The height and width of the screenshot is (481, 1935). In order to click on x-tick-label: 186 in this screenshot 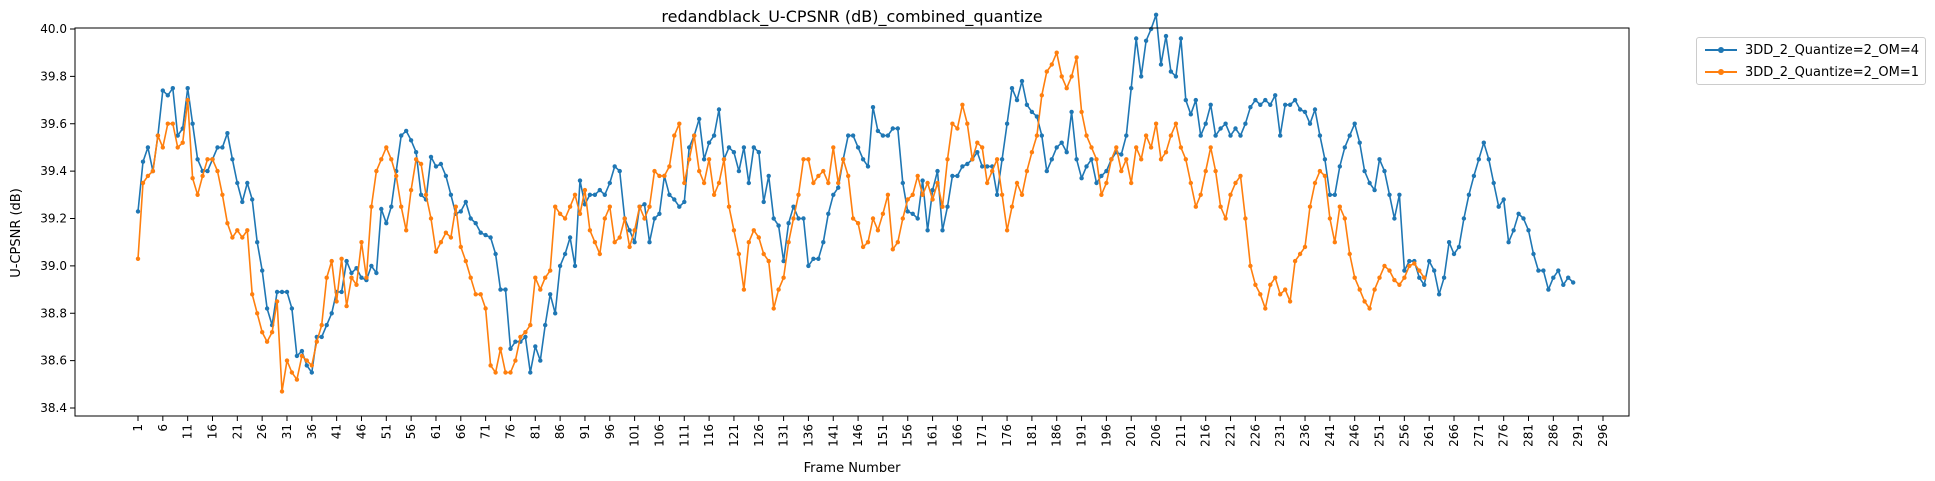, I will do `click(1057, 435)`.